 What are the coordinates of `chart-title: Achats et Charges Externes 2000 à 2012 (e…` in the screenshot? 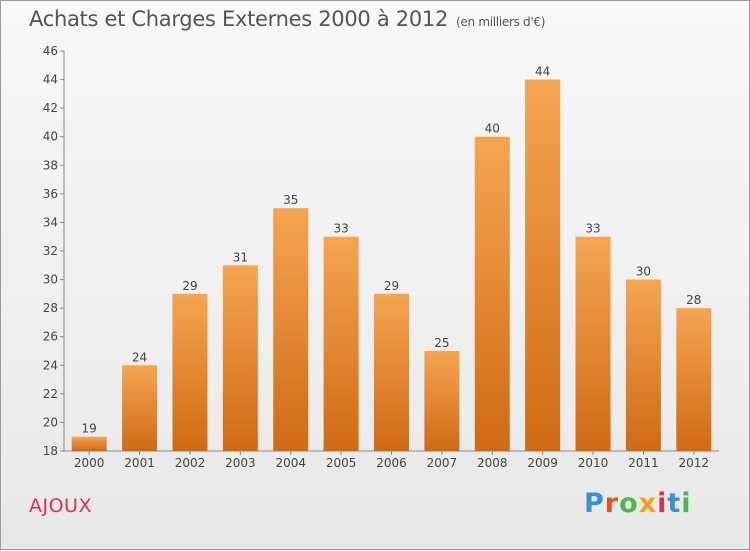 It's located at (287, 19).